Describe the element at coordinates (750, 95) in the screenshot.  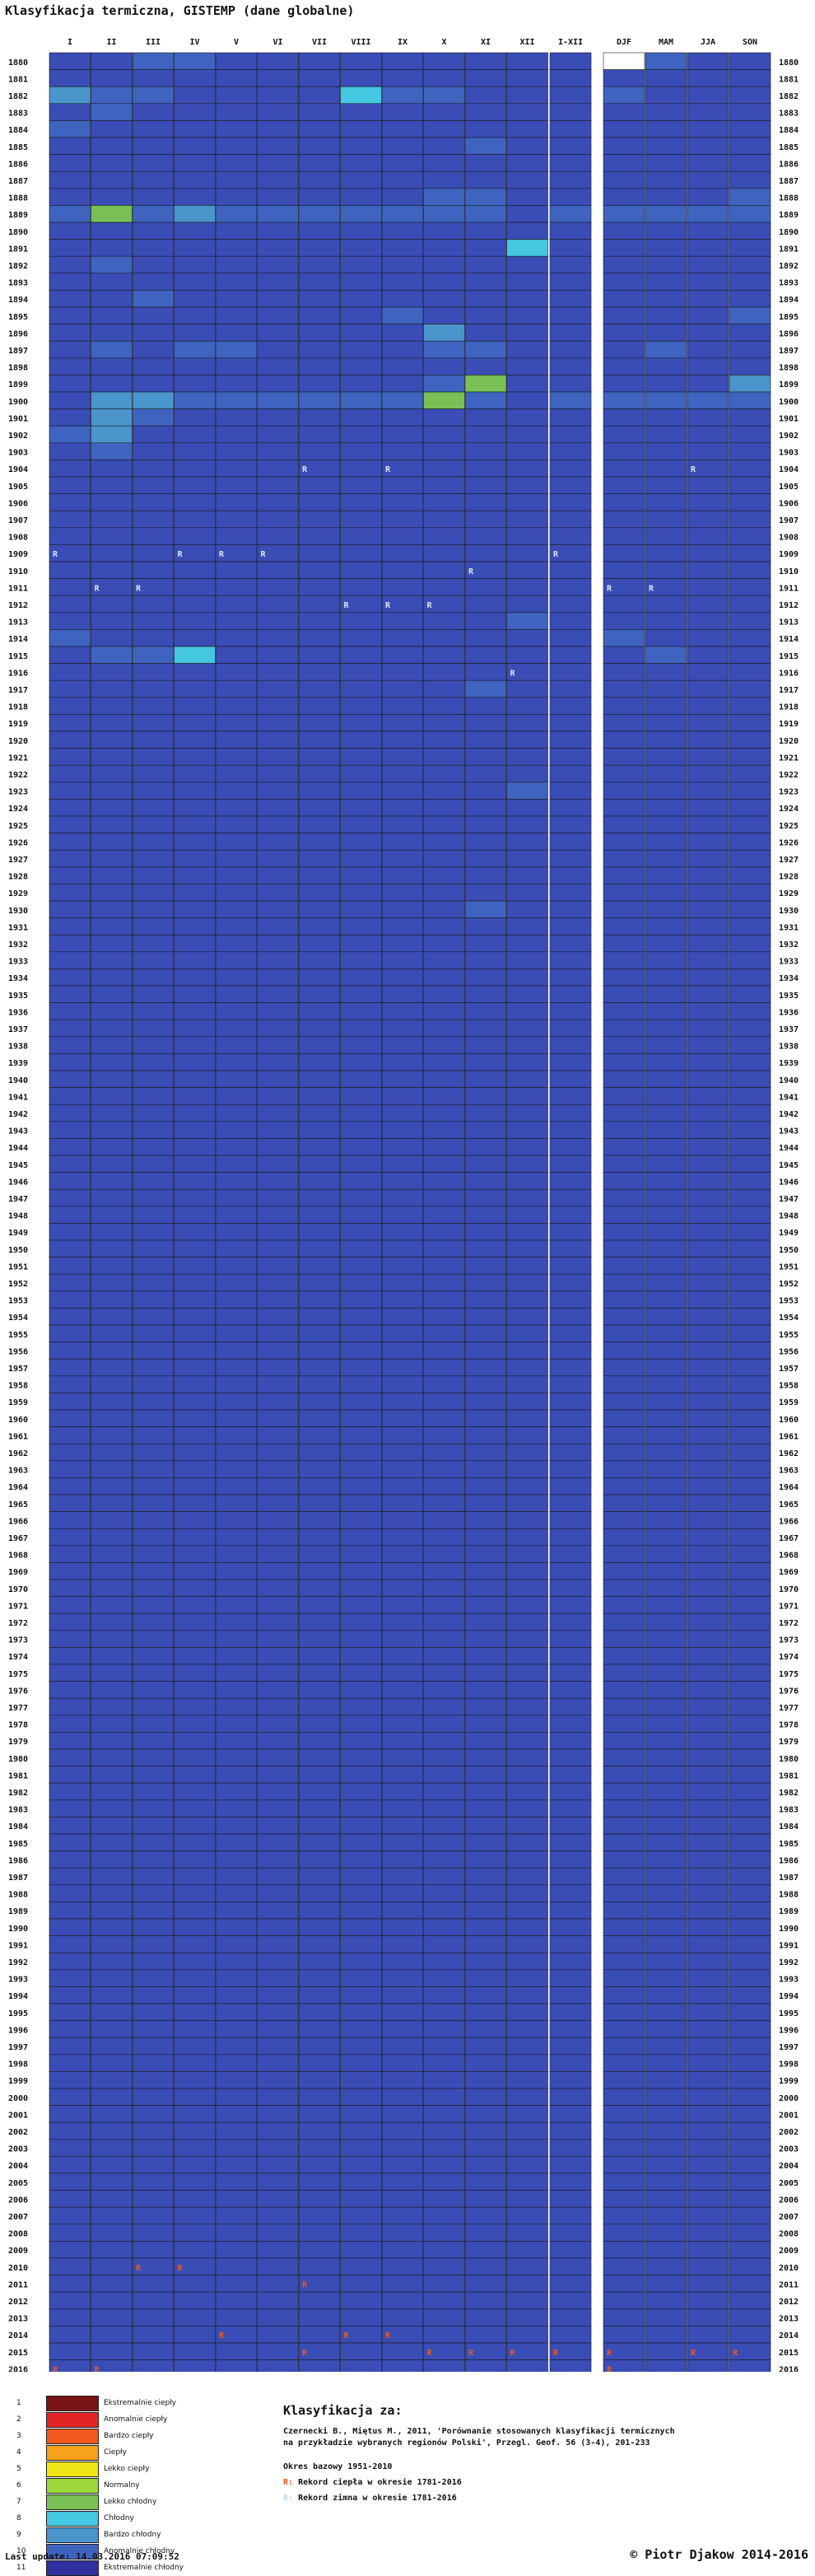
I see `cell-1882-son` at that location.